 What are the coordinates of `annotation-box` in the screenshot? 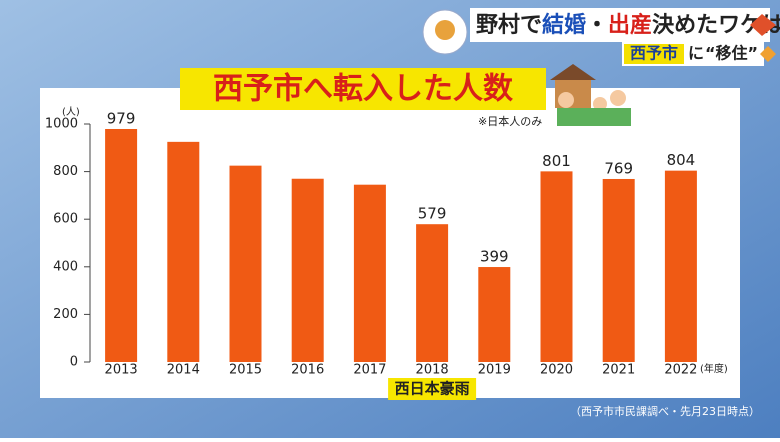 It's located at (432, 389).